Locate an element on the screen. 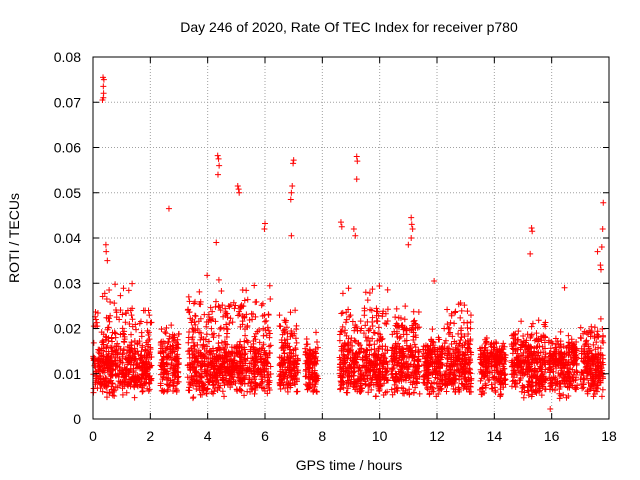 The image size is (640, 480). x-tick-label: 12 is located at coordinates (437, 436).